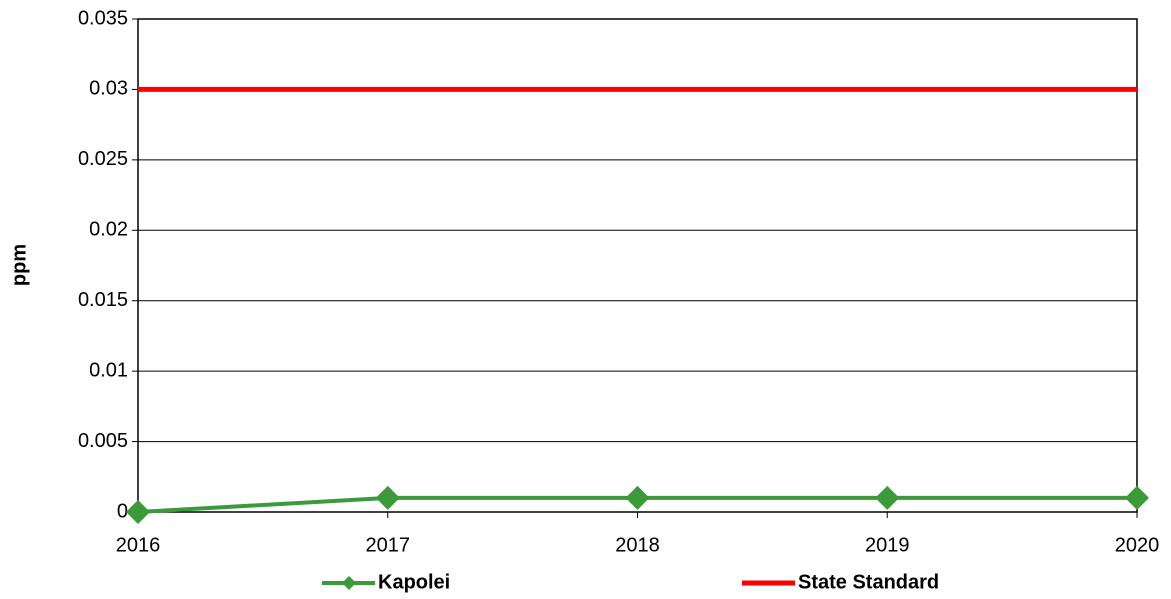  I want to click on y-tick-label: 0.035, so click(103, 18).